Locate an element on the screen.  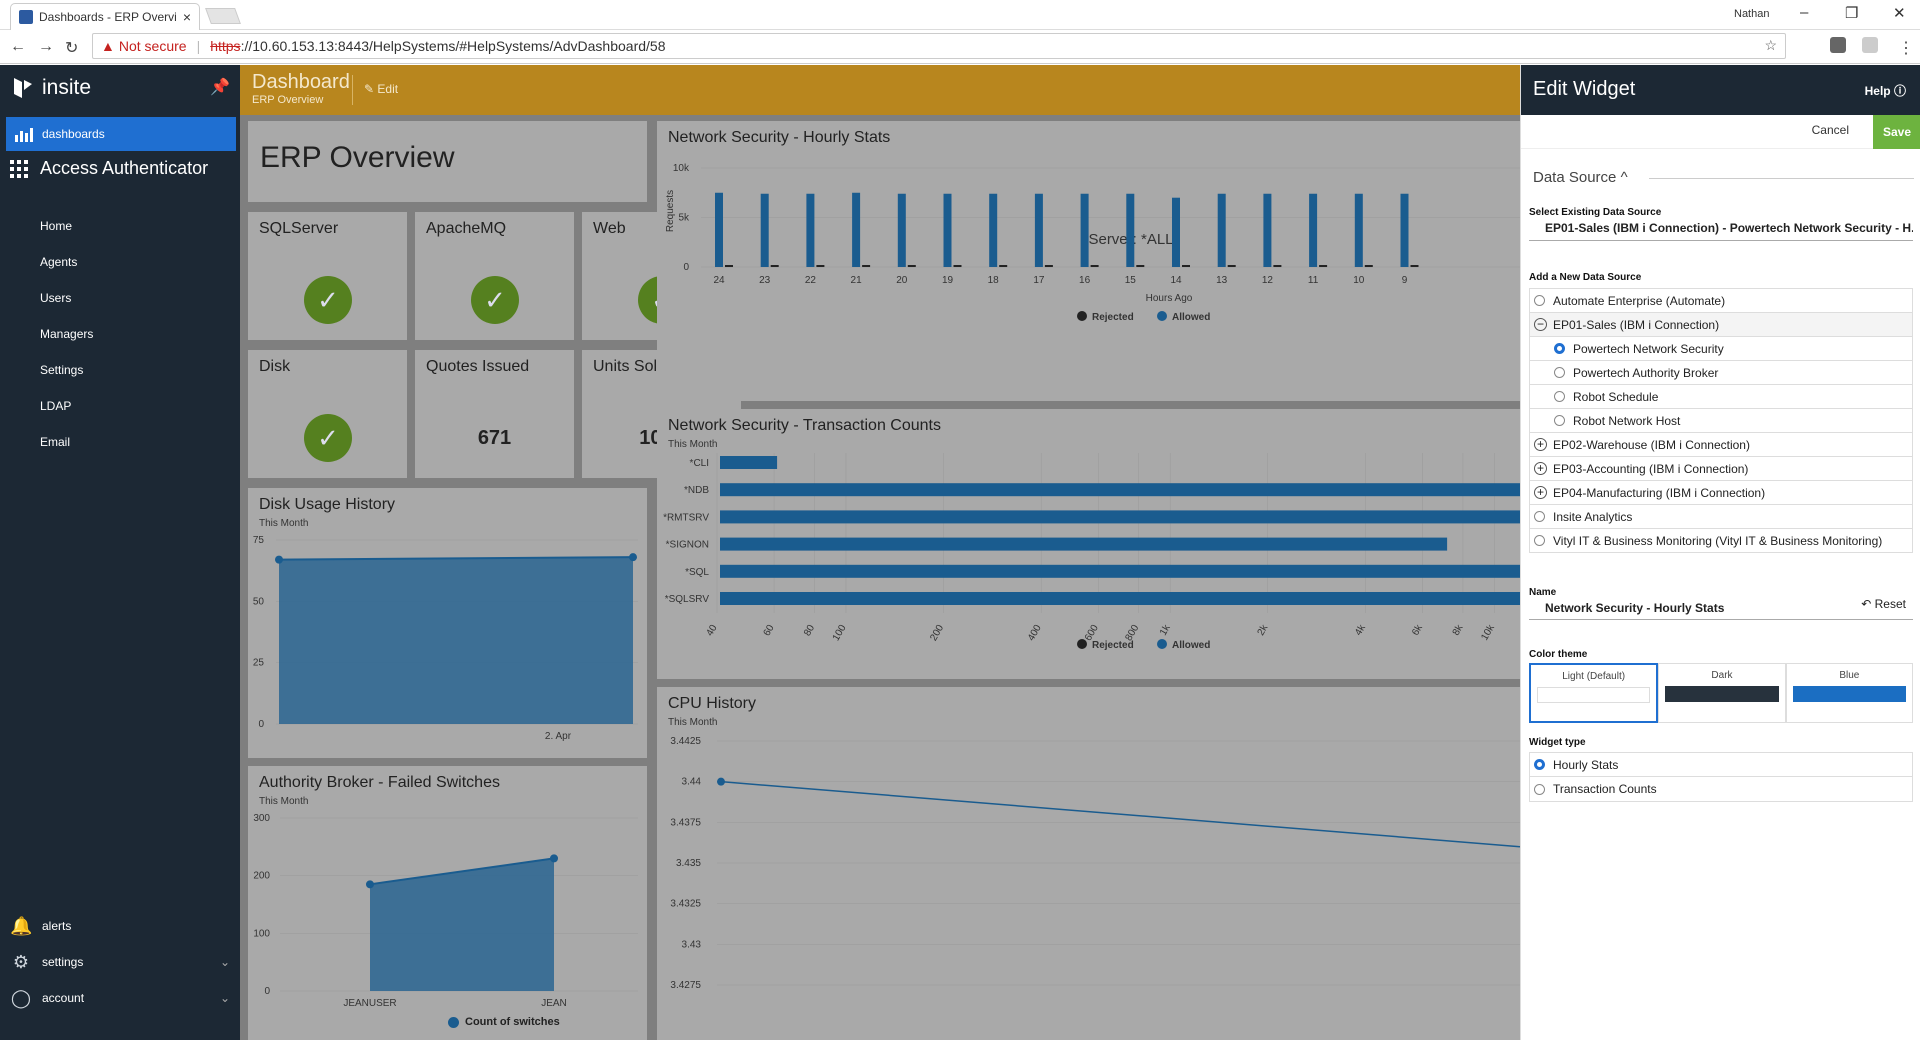
y-tick-label: 0 is located at coordinates (261, 724).